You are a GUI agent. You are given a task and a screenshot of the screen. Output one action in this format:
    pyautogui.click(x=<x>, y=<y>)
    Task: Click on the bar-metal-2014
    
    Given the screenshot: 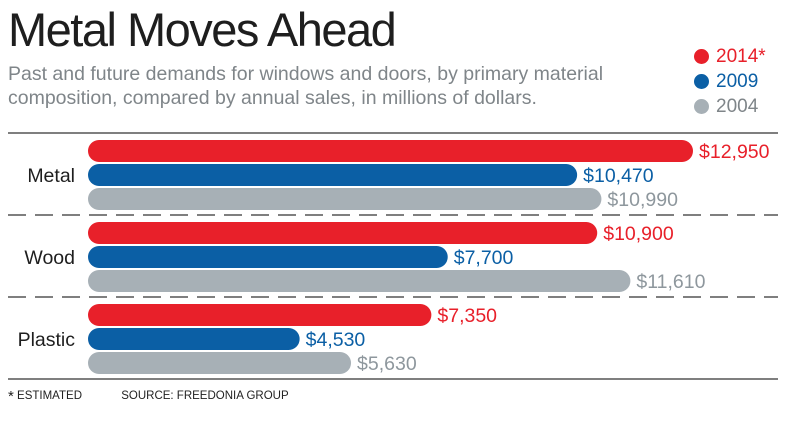 What is the action you would take?
    pyautogui.click(x=390, y=151)
    